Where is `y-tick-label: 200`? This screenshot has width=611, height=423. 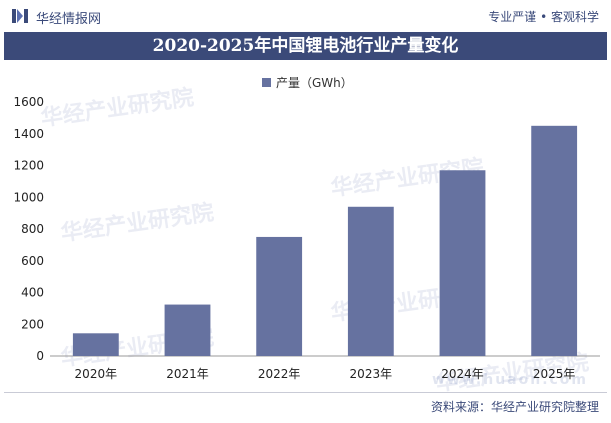 y-tick-label: 200 is located at coordinates (32, 324).